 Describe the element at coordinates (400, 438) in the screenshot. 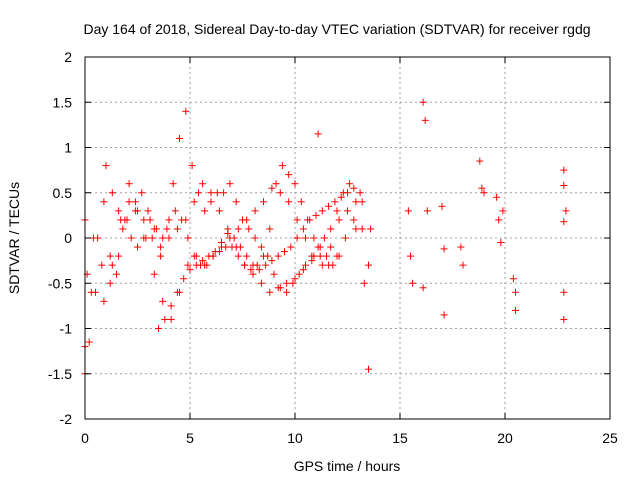

I see `x-tick-label: 15` at that location.